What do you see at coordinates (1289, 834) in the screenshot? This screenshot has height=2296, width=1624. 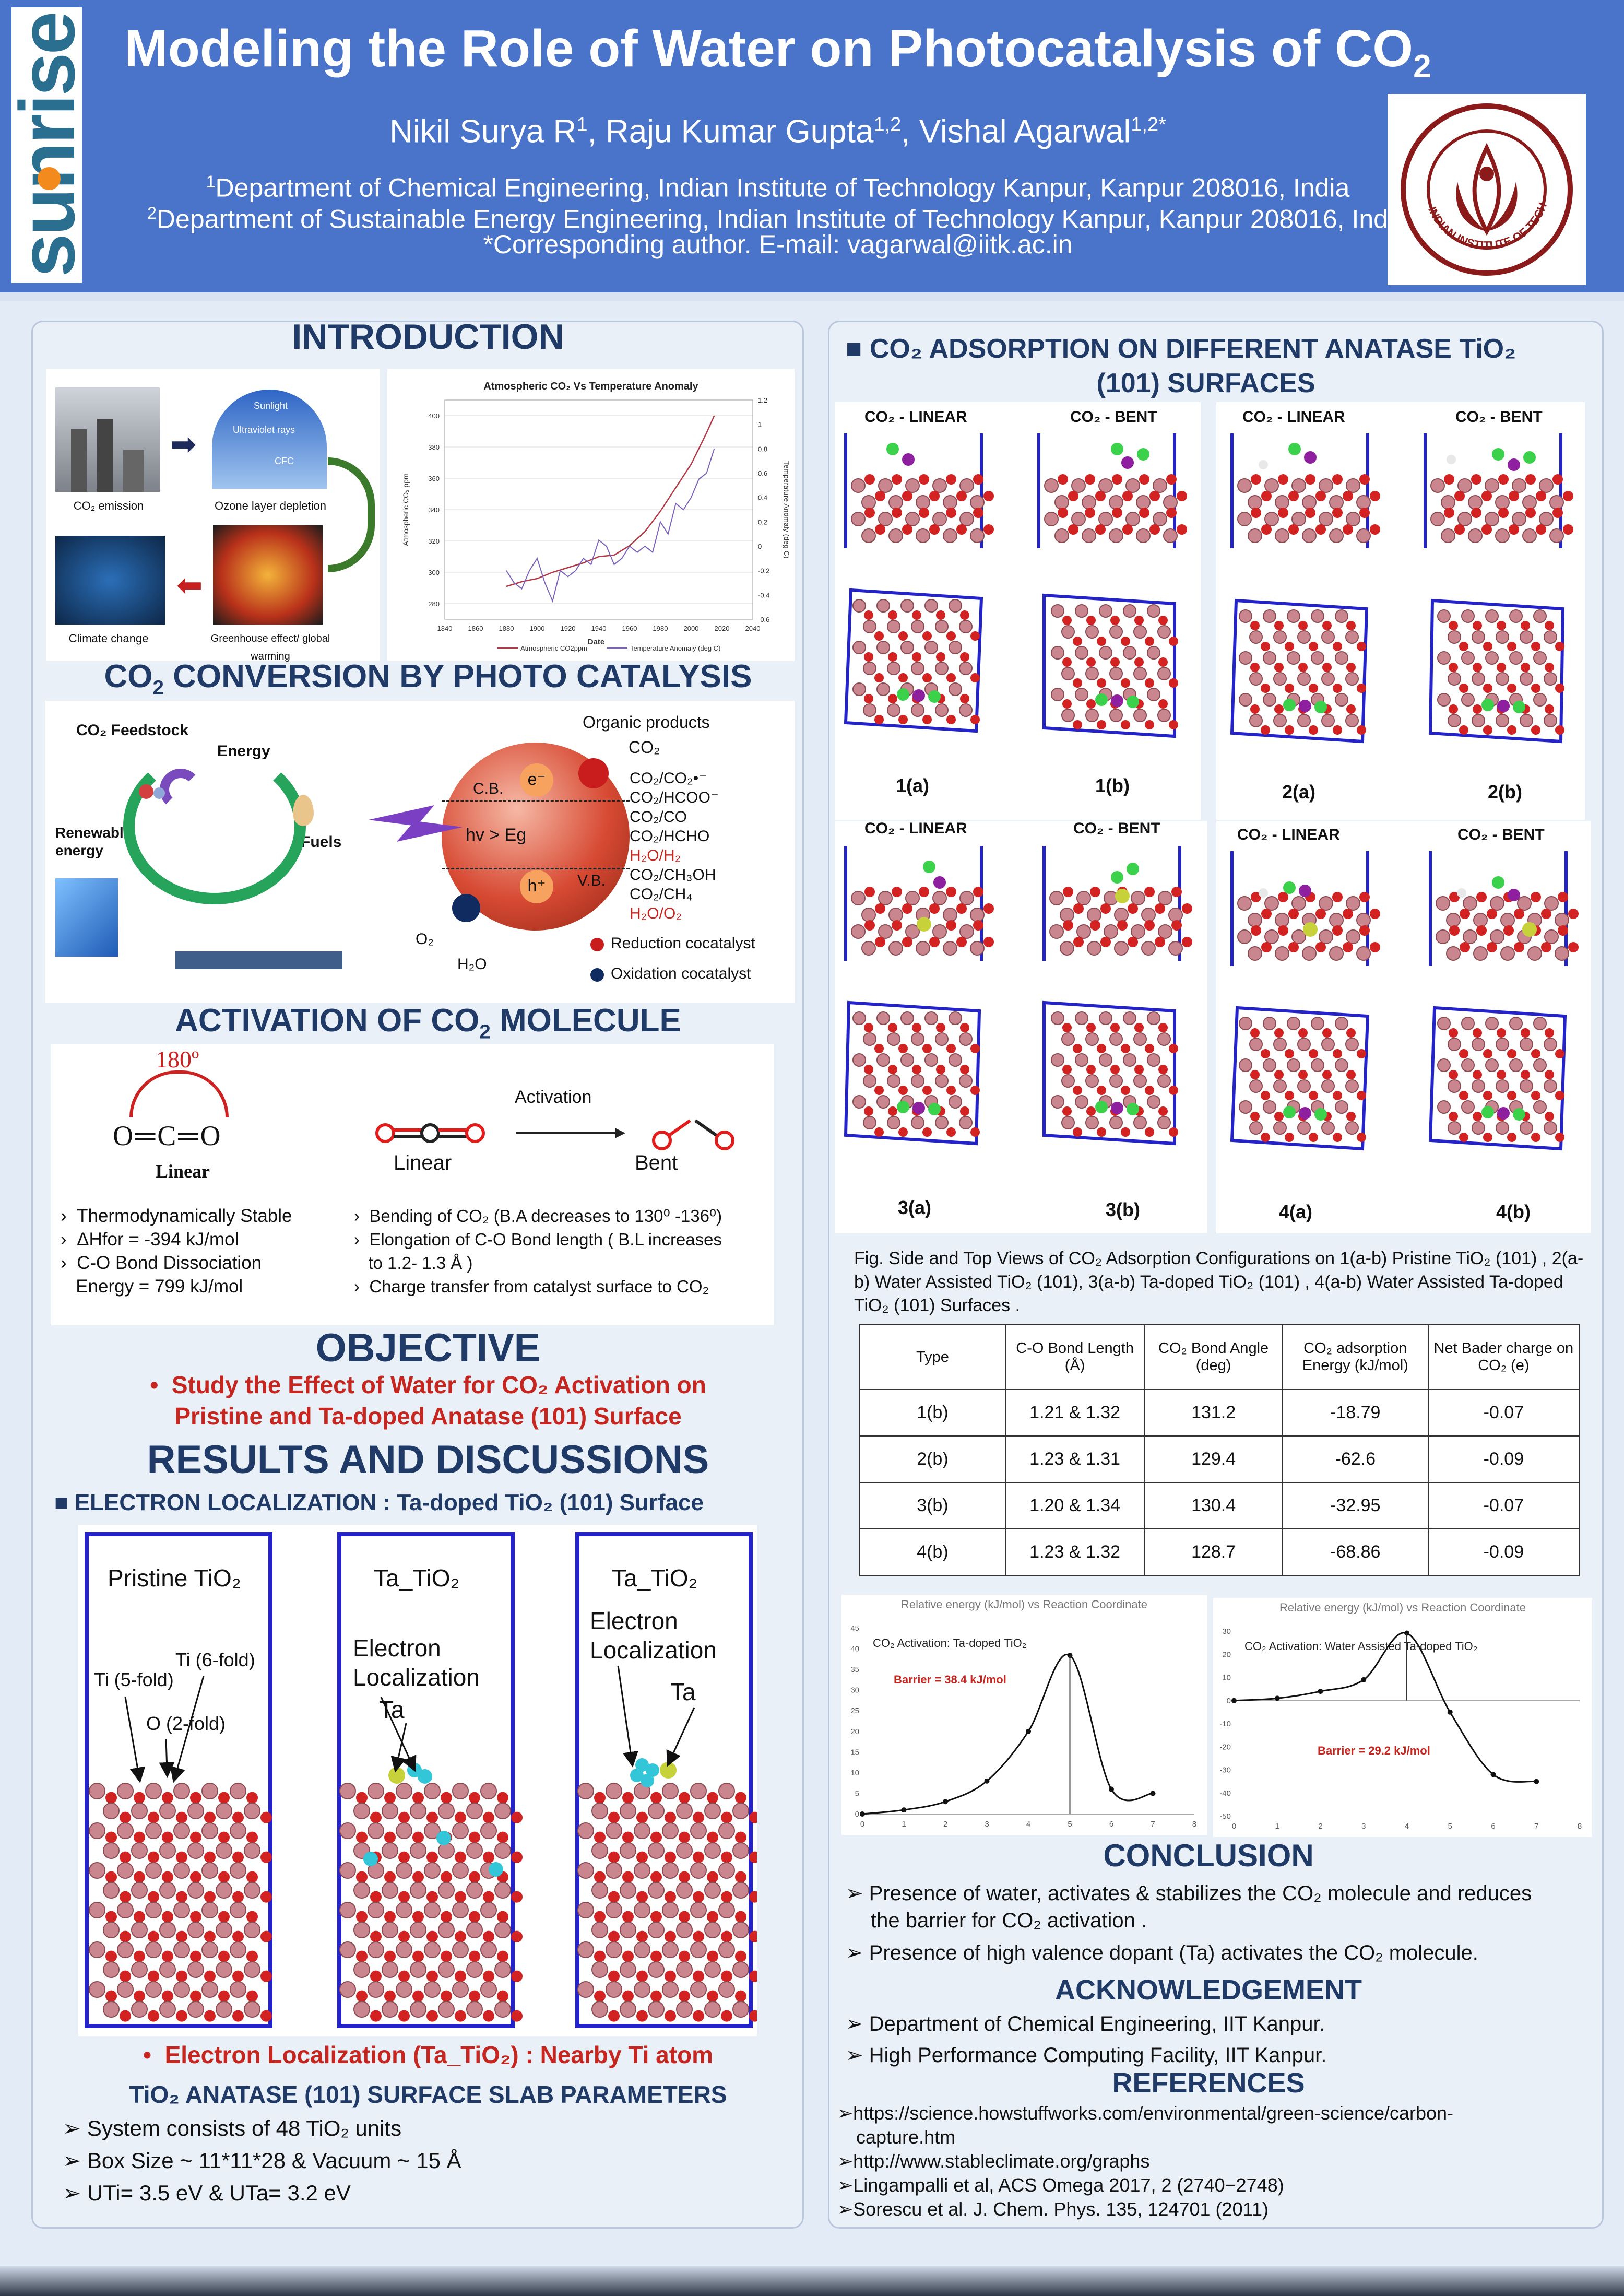 I see `cell-4a-label: CO₂ - LINEAR` at bounding box center [1289, 834].